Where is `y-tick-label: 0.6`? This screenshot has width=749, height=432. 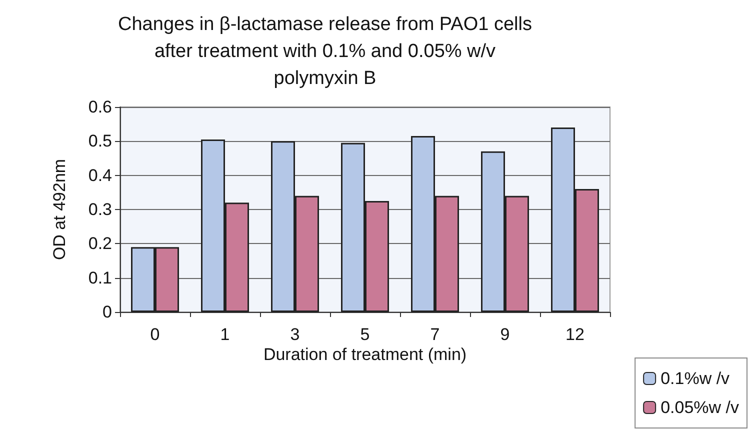 y-tick-label: 0.6 is located at coordinates (100, 107).